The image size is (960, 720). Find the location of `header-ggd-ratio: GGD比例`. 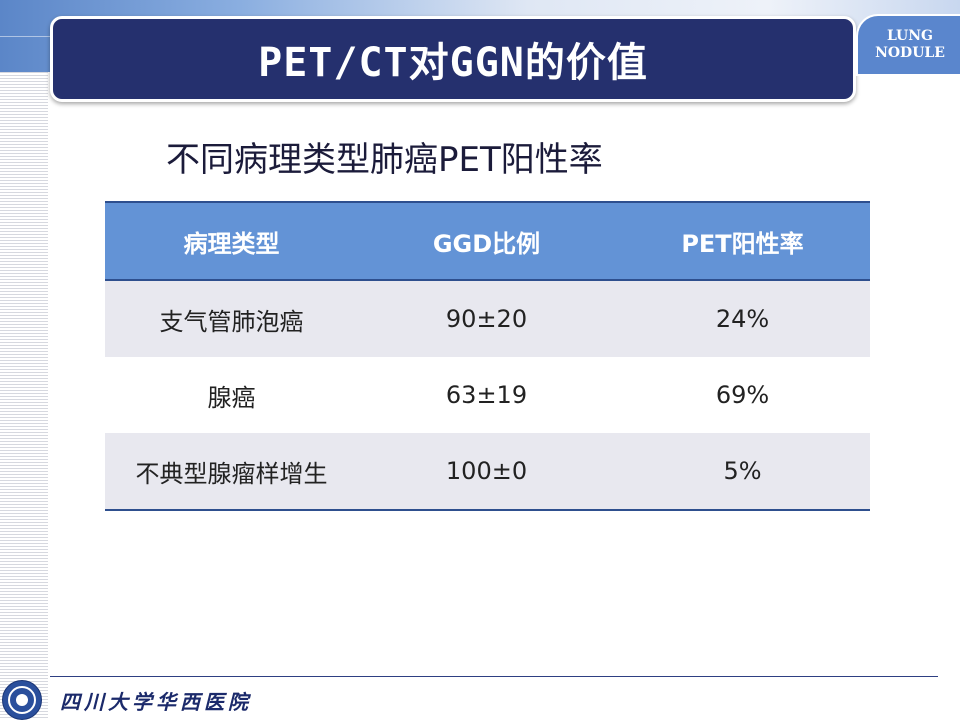

header-ggd-ratio: GGD比例 is located at coordinates (486, 241).